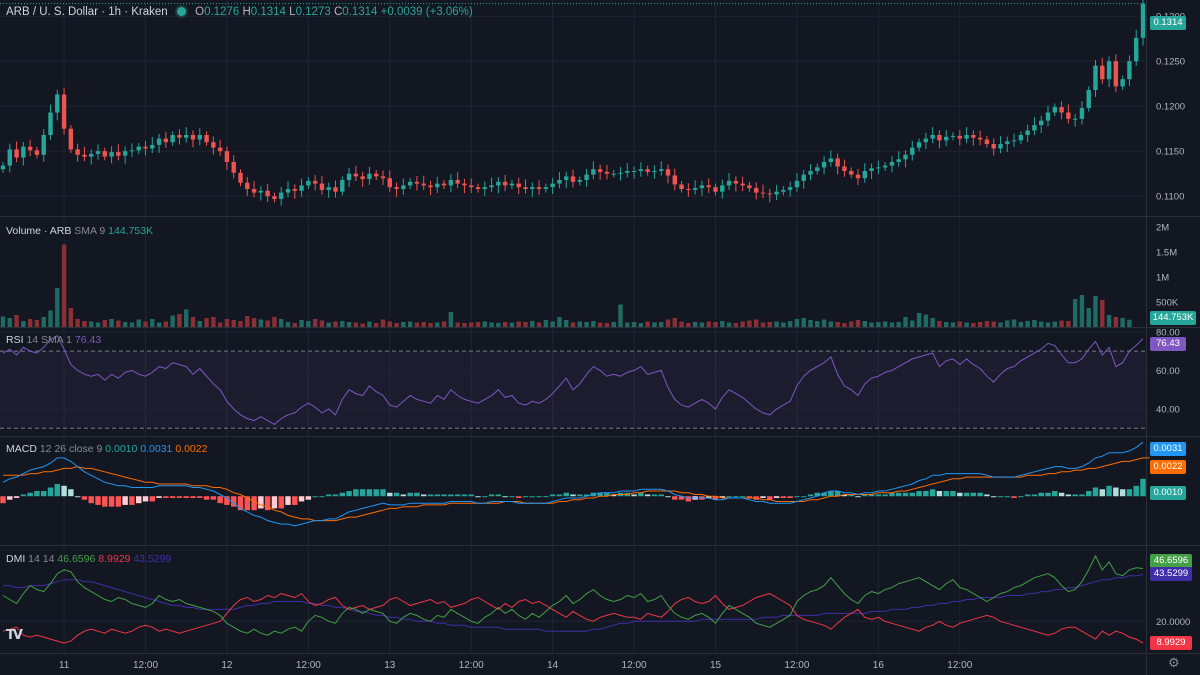 This screenshot has height=675, width=1200. What do you see at coordinates (1170, 197) in the screenshot?
I see `price-axis-tick: 0.1100` at bounding box center [1170, 197].